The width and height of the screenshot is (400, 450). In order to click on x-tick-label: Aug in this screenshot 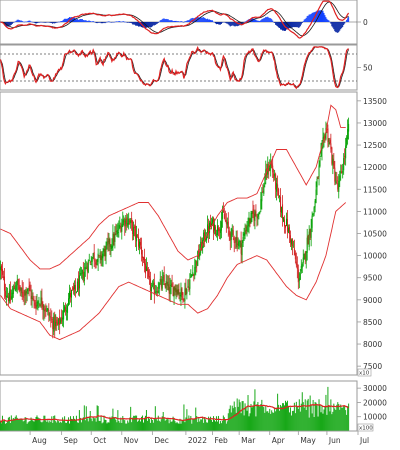, I will do `click(39, 440)`.